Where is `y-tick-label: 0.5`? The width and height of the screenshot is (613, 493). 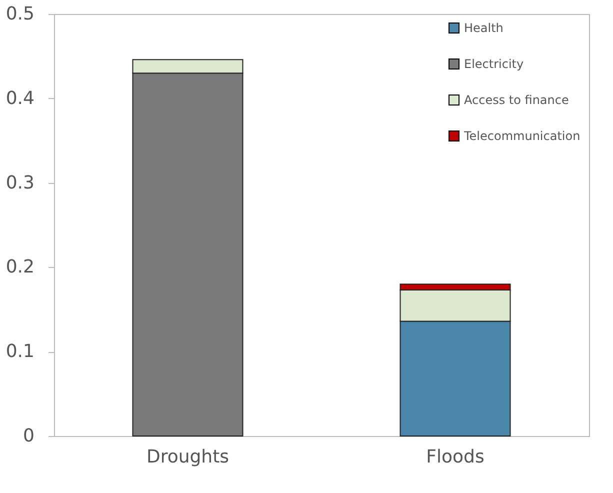
y-tick-label: 0.5 is located at coordinates (20, 14).